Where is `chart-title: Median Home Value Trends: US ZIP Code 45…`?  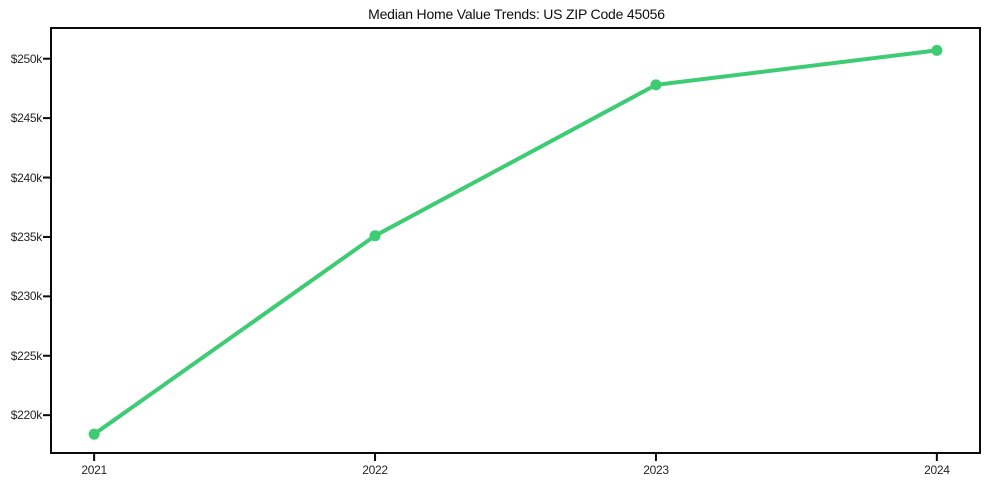
chart-title: Median Home Value Trends: US ZIP Code 45… is located at coordinates (516, 14).